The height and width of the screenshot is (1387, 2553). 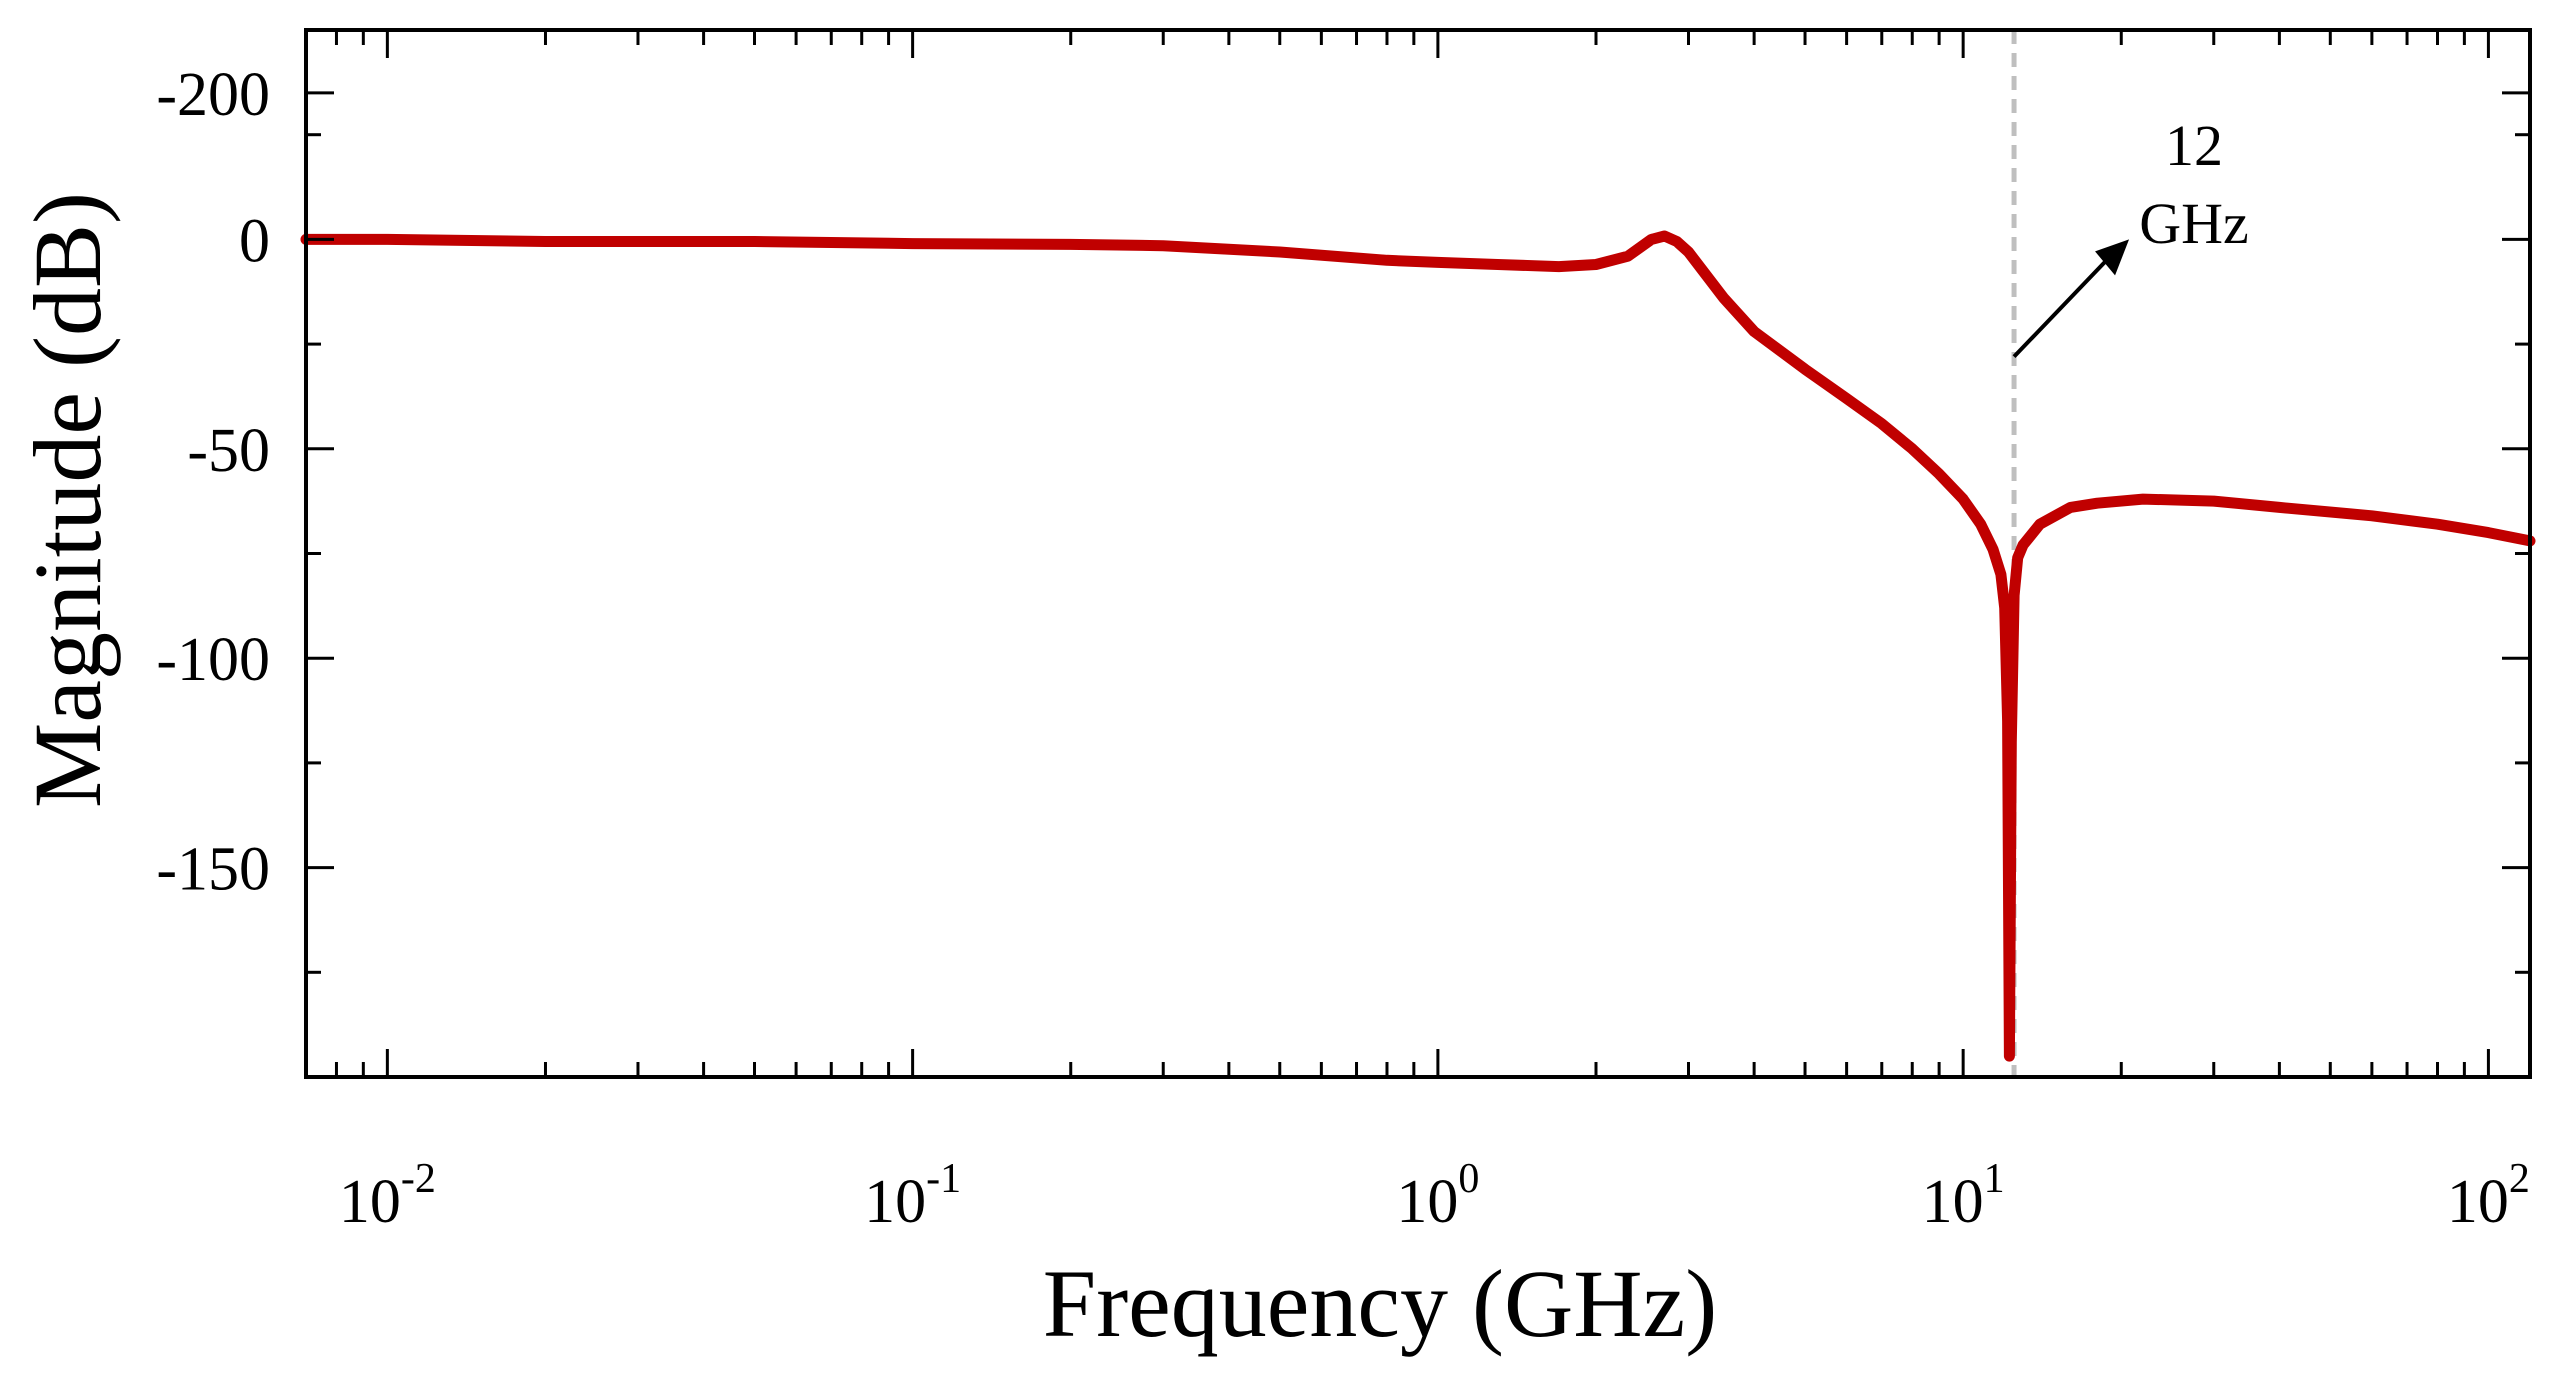 I want to click on x-tick-exponent: -2, so click(x=418, y=1179).